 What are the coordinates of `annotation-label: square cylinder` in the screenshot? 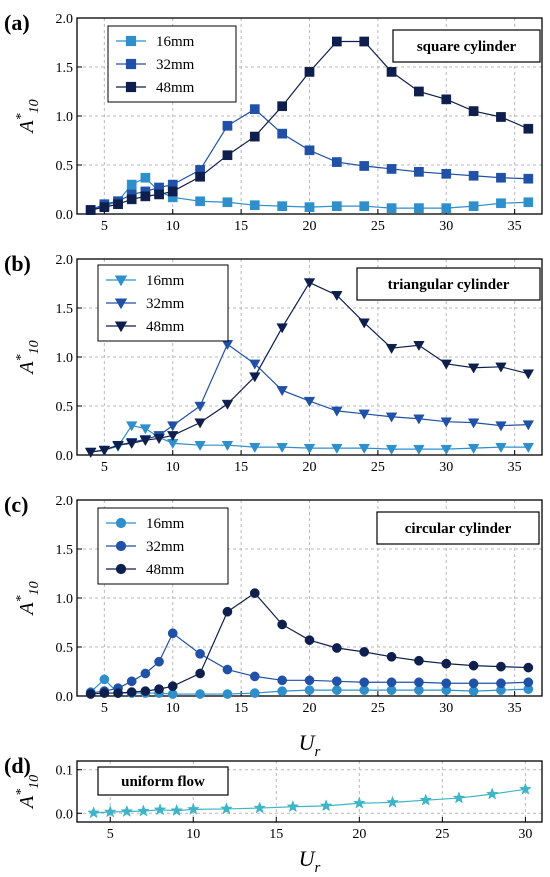 It's located at (467, 47).